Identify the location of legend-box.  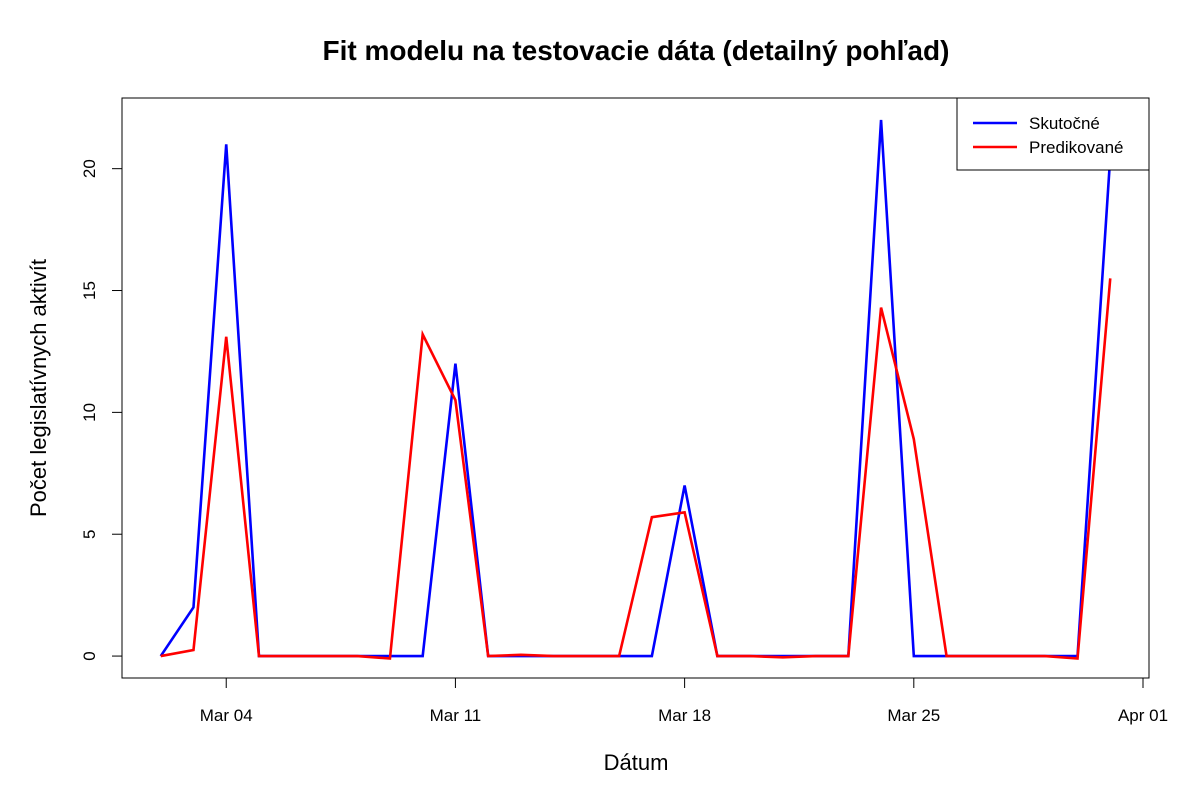
(1053, 134).